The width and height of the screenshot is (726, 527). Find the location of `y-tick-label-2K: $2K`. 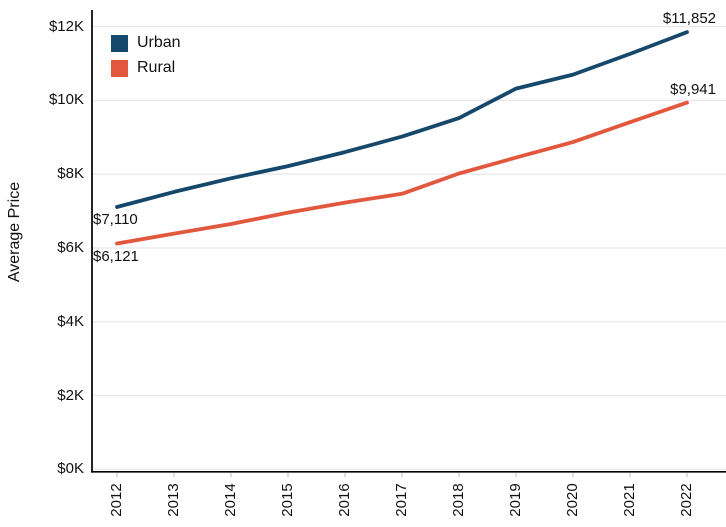

y-tick-label-2K: $2K is located at coordinates (70, 395).